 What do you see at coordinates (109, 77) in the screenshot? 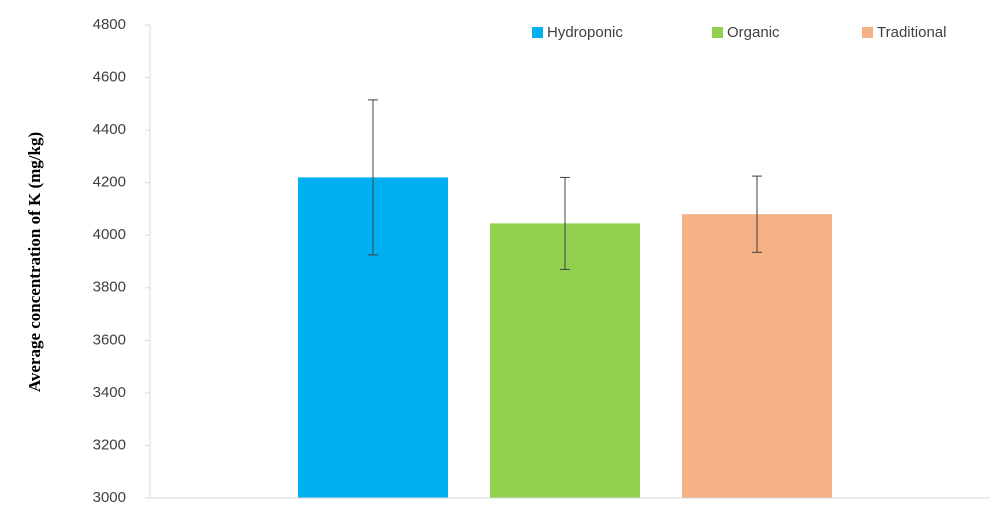
I see `y-tick-label: 4600` at bounding box center [109, 77].